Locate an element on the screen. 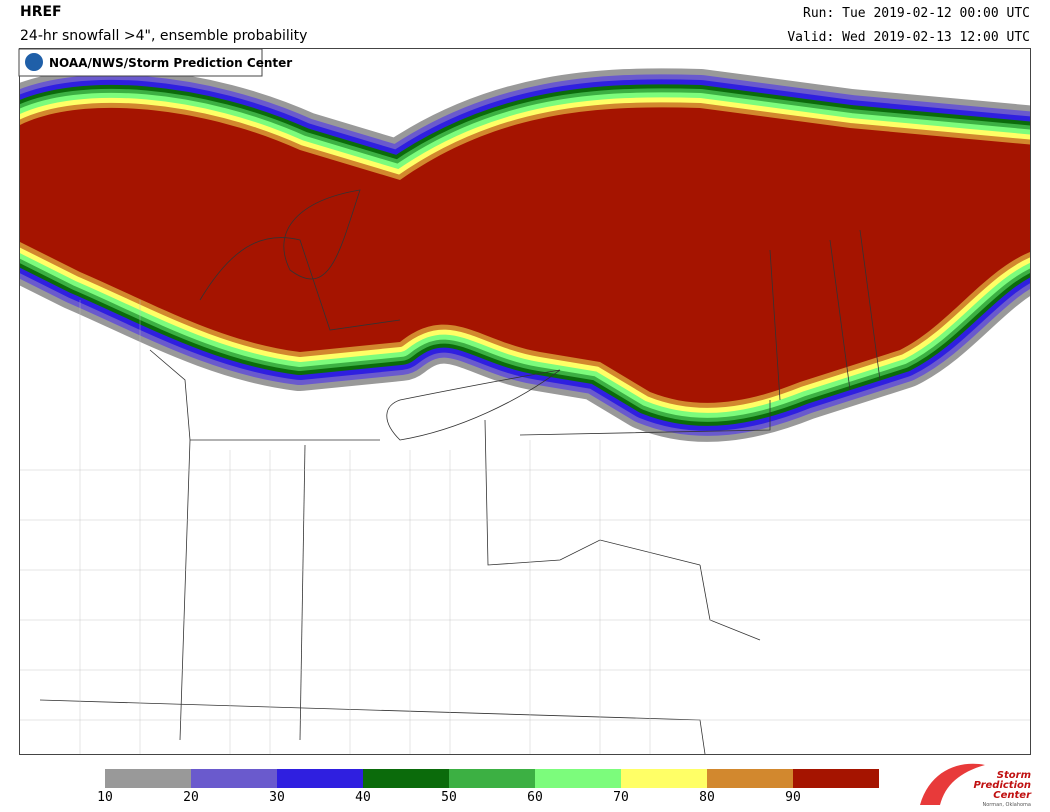  legend-tick-label: 80 is located at coordinates (707, 797).